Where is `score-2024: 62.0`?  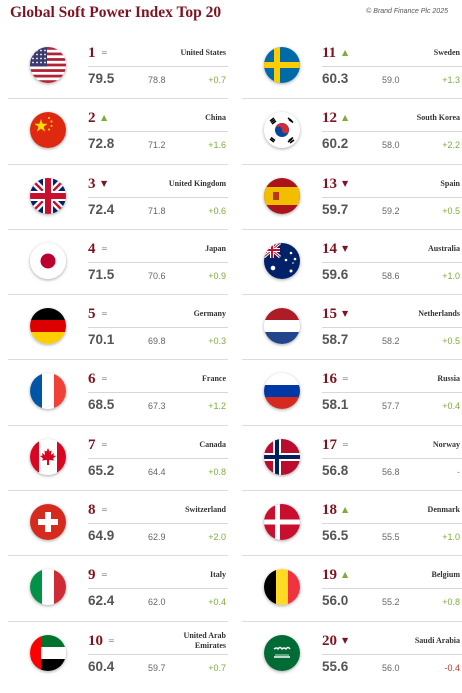 score-2024: 62.0 is located at coordinates (157, 602).